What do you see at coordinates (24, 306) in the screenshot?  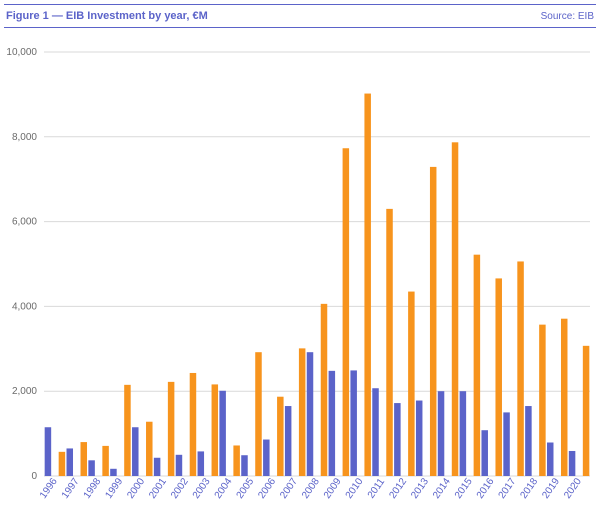 I see `y-tick-label: 4,000` at bounding box center [24, 306].